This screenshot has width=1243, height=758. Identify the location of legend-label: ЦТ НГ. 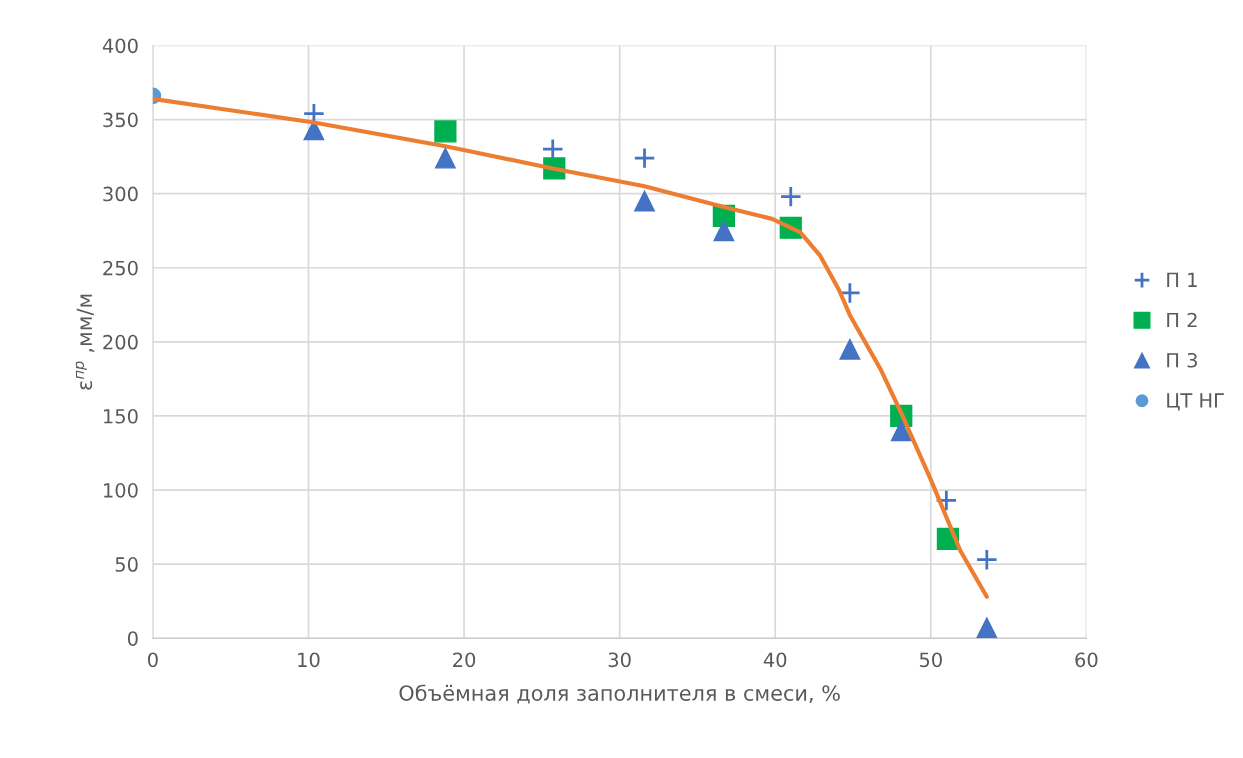
(1195, 402).